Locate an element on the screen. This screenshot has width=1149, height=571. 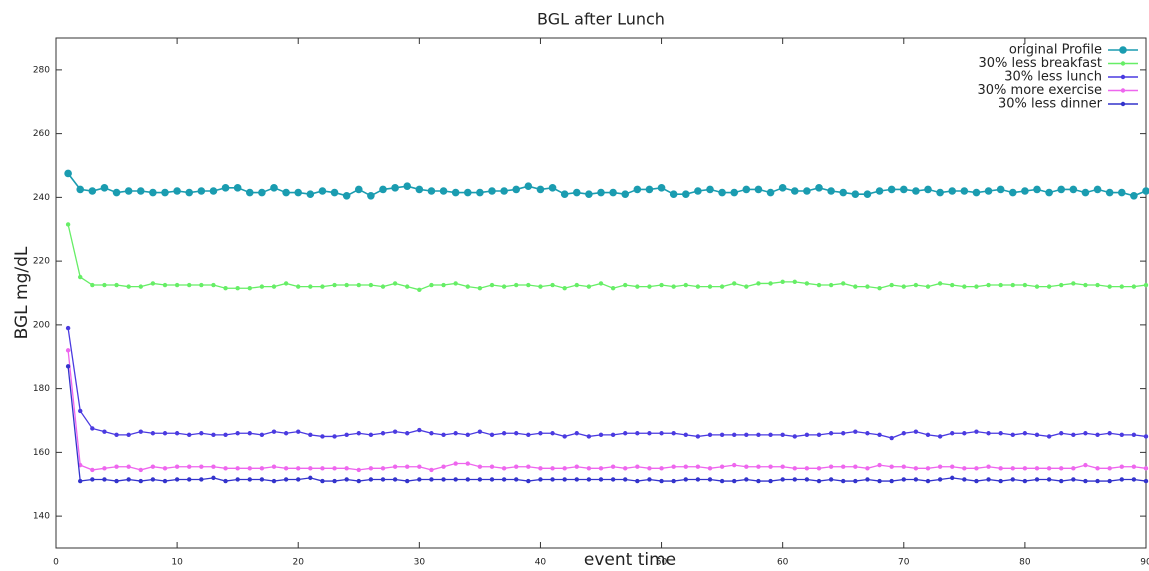
x-tick-label: 20 is located at coordinates (298, 563).